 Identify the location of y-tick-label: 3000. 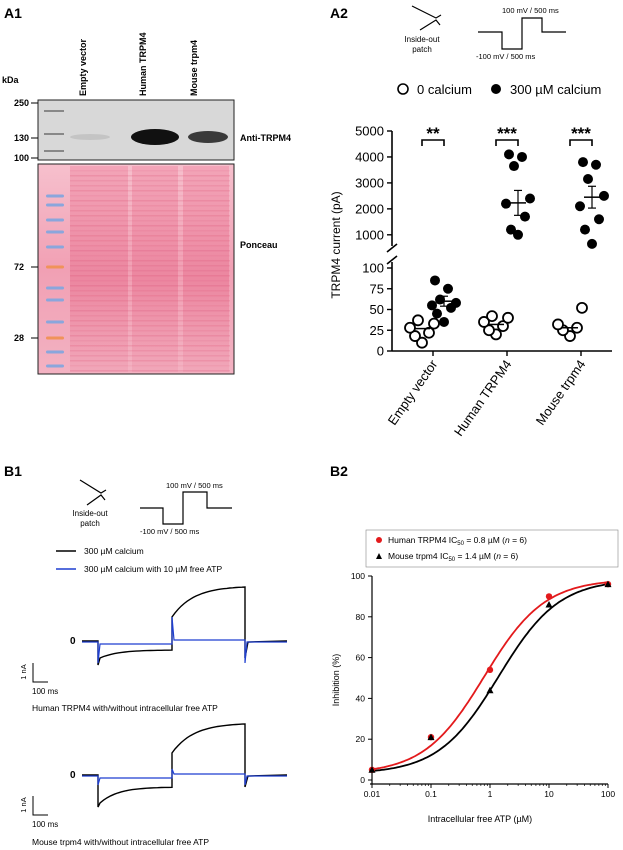
(369, 182).